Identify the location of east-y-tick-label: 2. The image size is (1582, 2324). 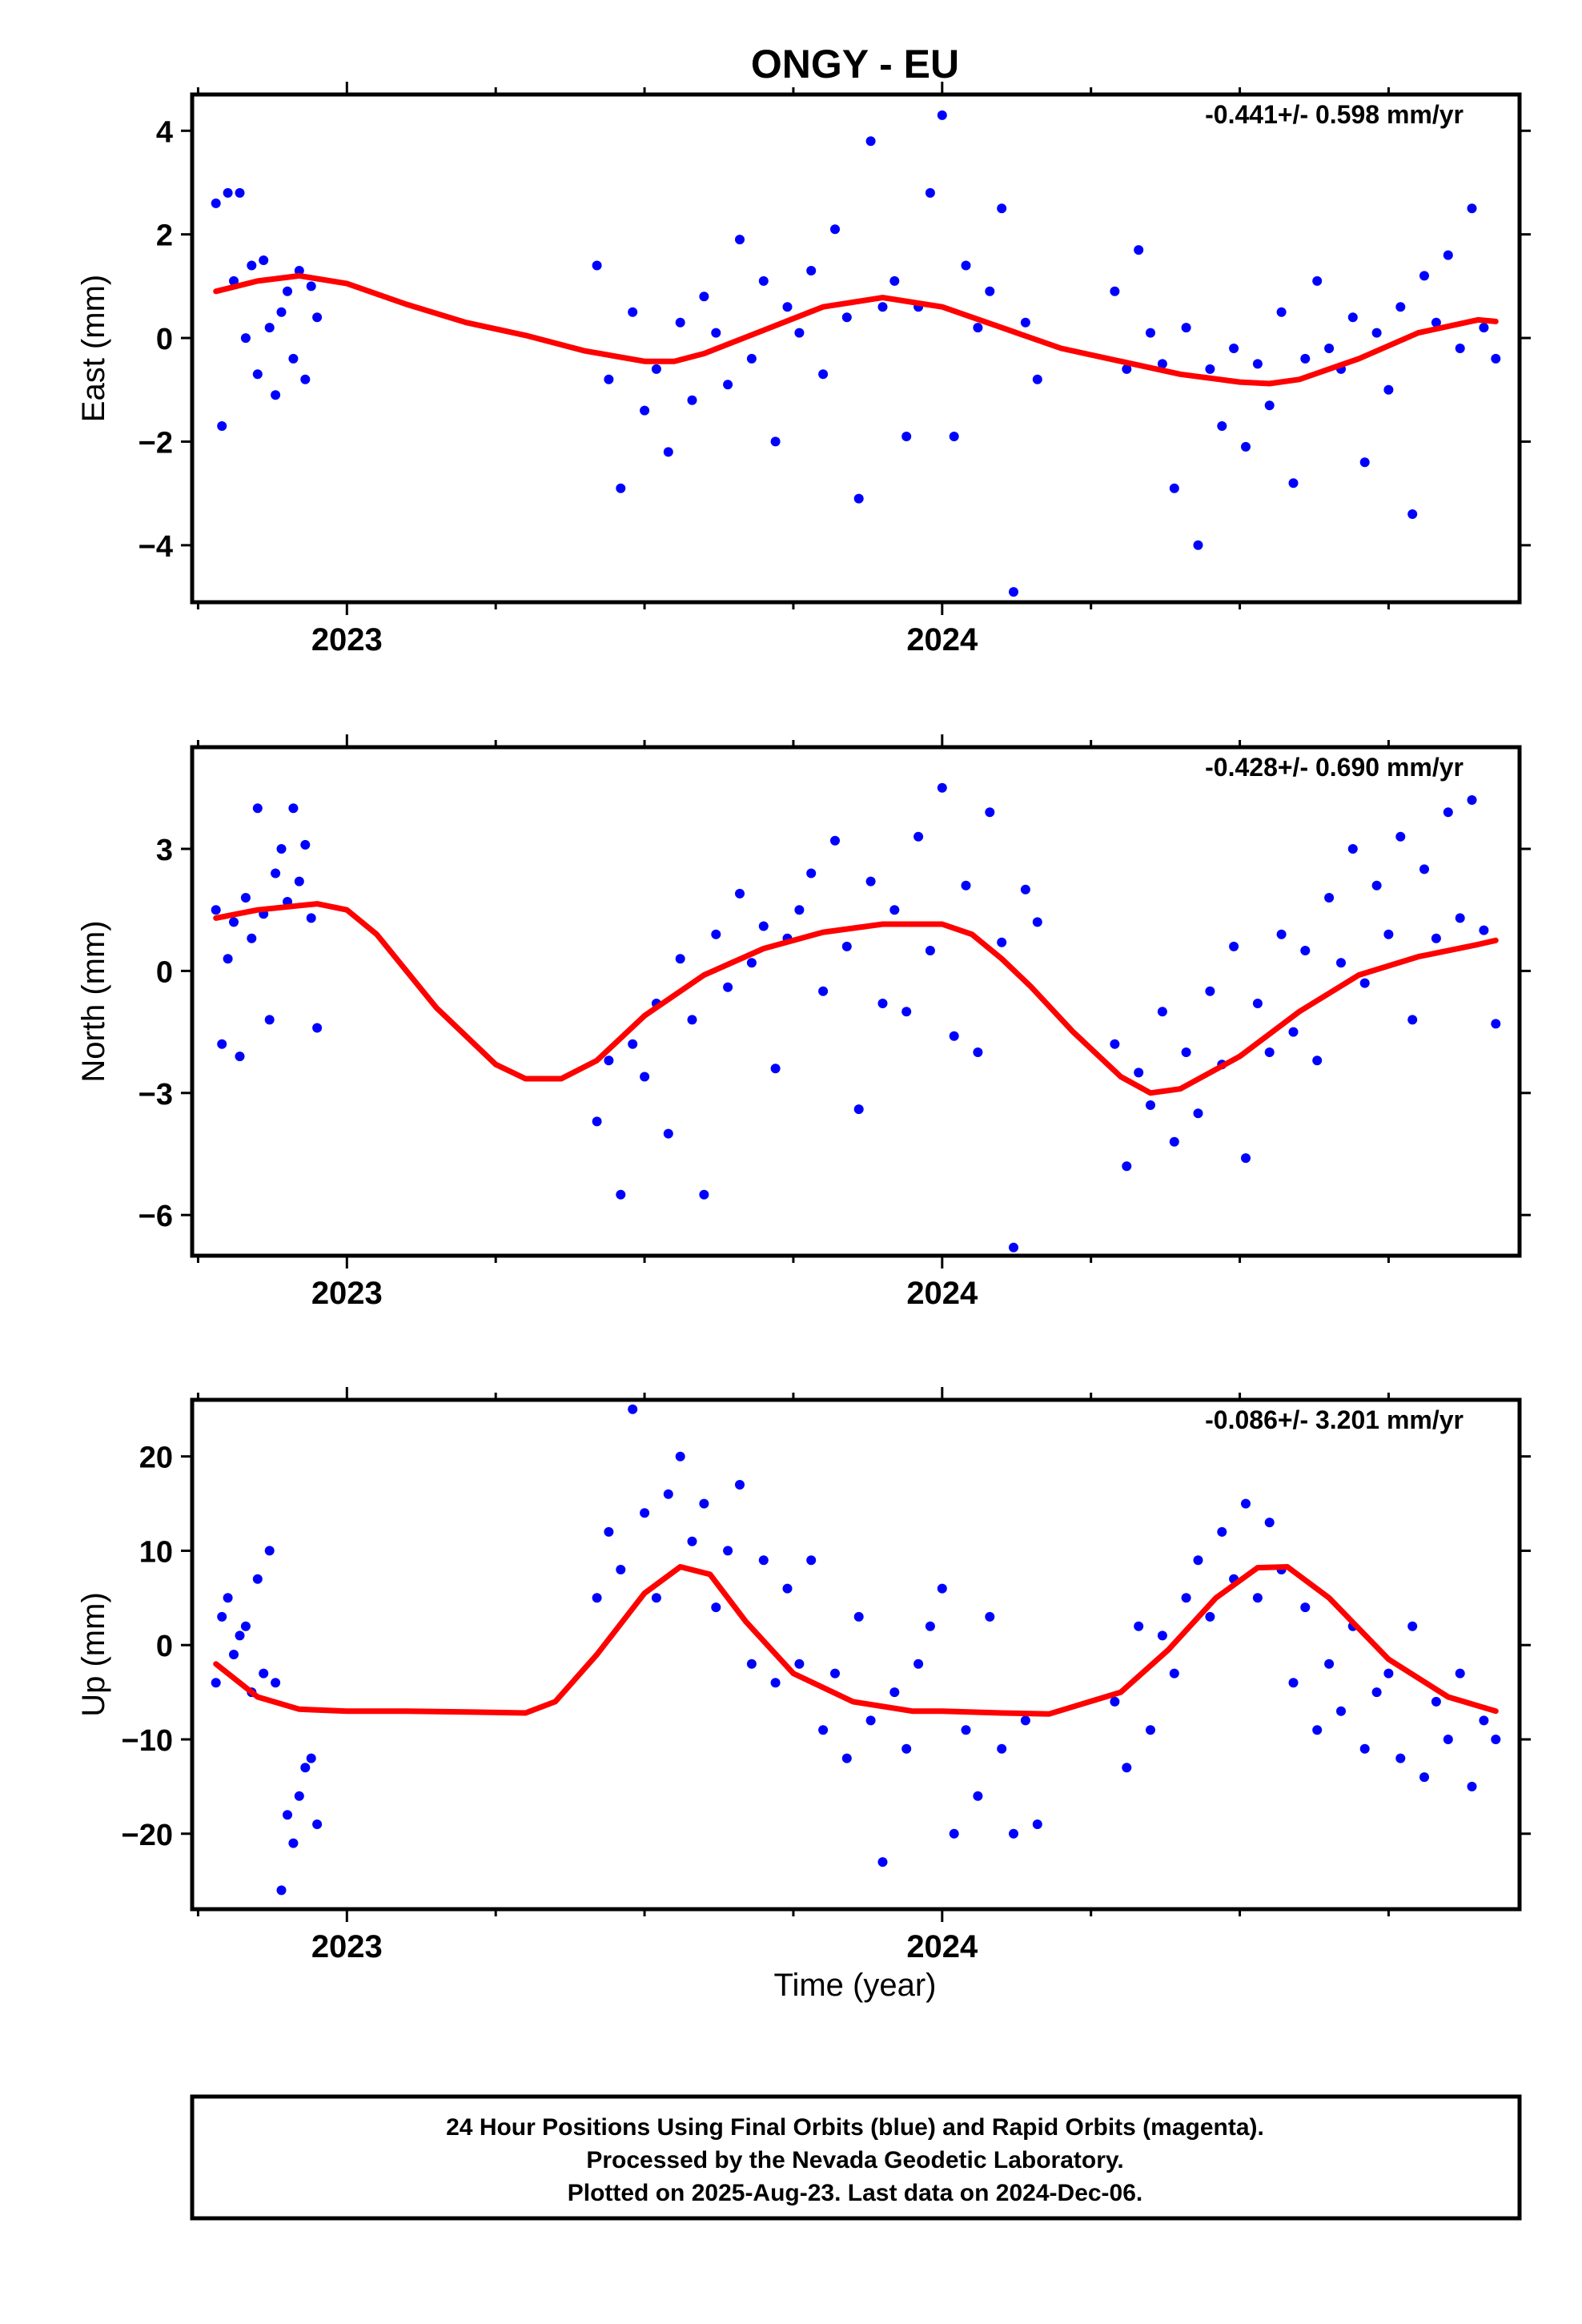
(164, 236).